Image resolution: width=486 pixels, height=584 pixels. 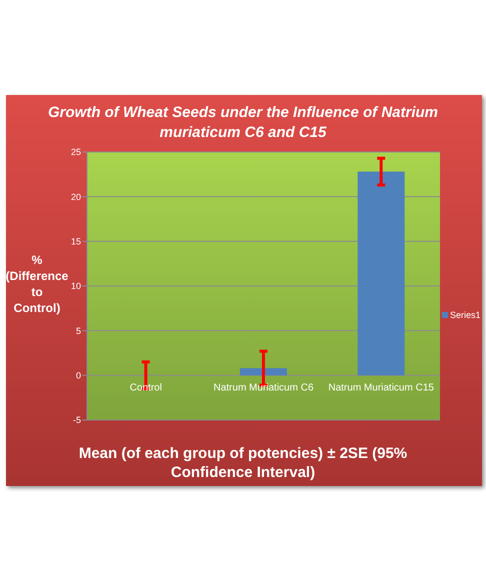 I want to click on y-tick-label: 10, so click(x=75, y=286).